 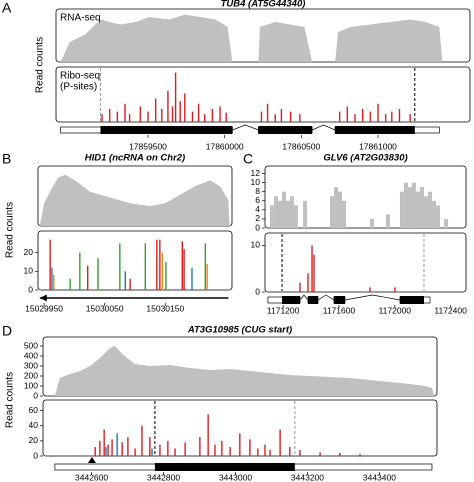 What do you see at coordinates (31, 365) in the screenshot?
I see `y-tick-label: 300` at bounding box center [31, 365].